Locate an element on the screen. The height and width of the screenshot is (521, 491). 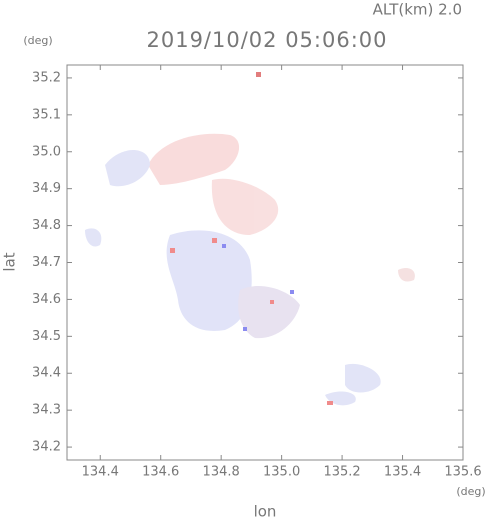
chart-title: 2019/10/02 05:06:00 is located at coordinates (266, 40).